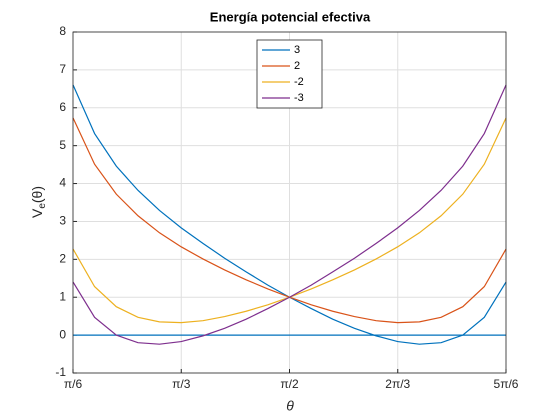  What do you see at coordinates (62, 107) in the screenshot?
I see `y-tick-label: 6` at bounding box center [62, 107].